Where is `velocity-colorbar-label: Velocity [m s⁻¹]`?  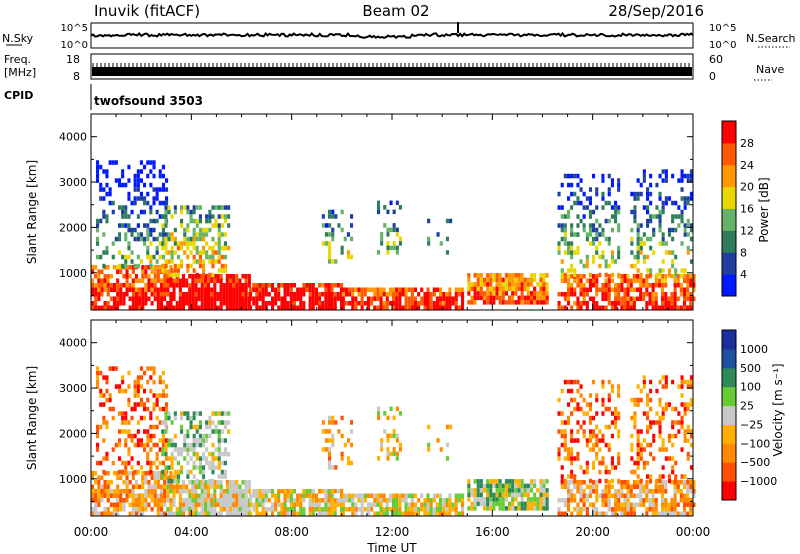 velocity-colorbar-label: Velocity [m s⁻¹] is located at coordinates (778, 409).